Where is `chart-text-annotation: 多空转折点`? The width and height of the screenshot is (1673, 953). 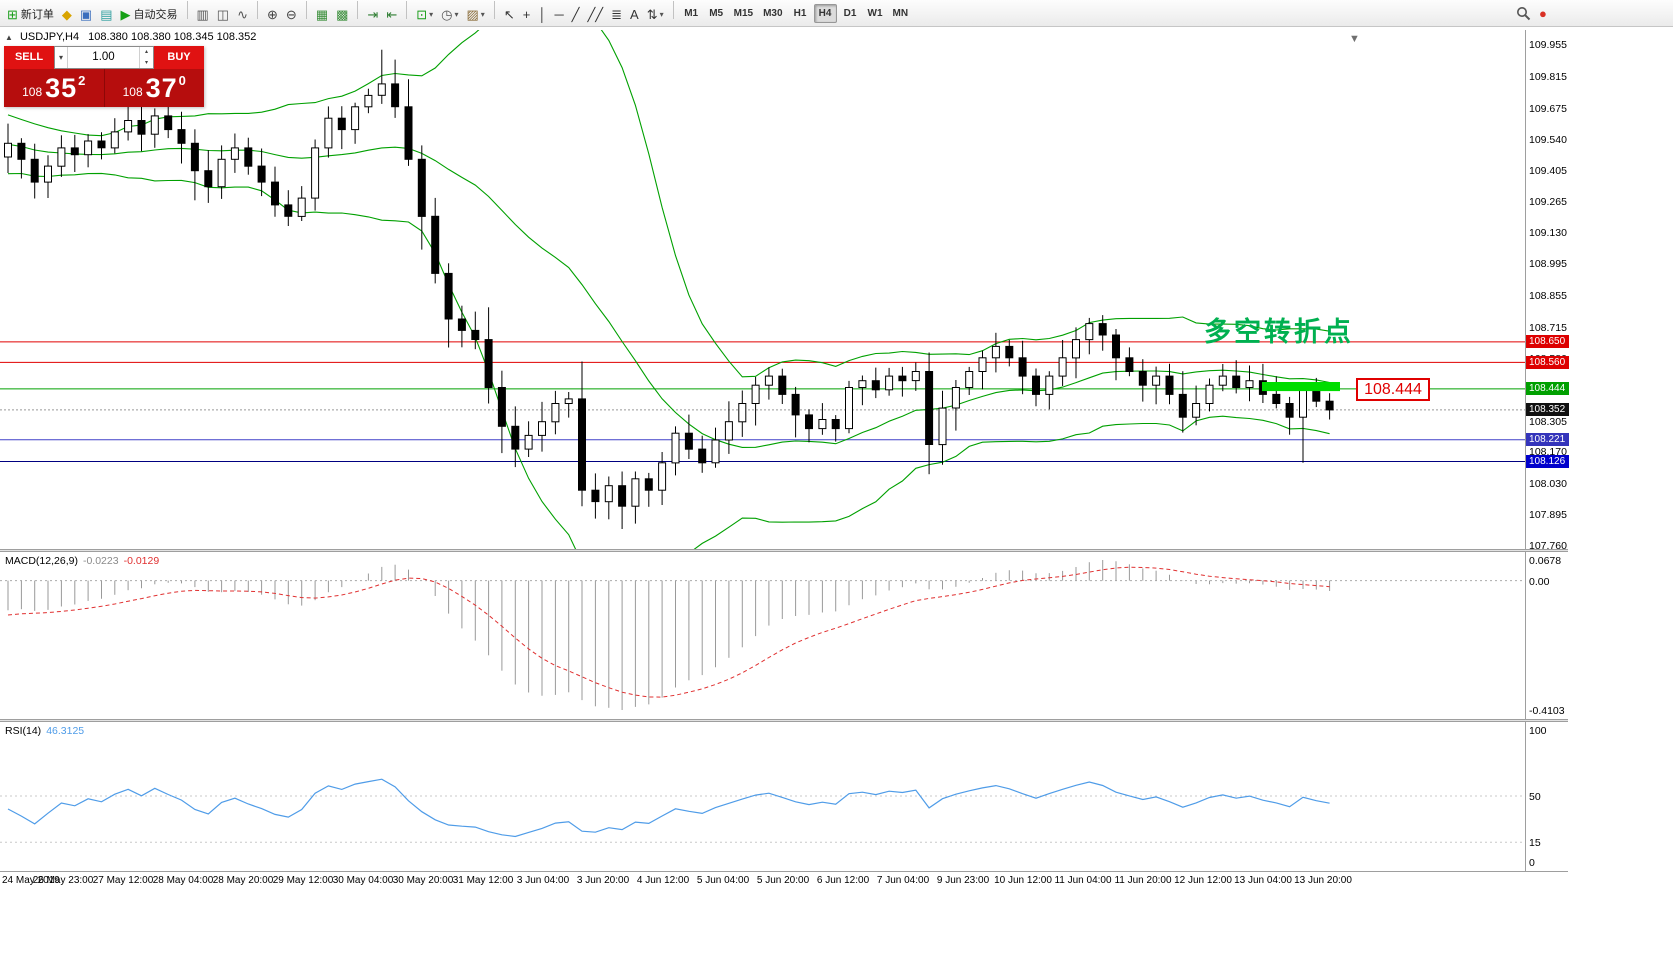
chart-text-annotation: 多空转折点 is located at coordinates (1279, 332).